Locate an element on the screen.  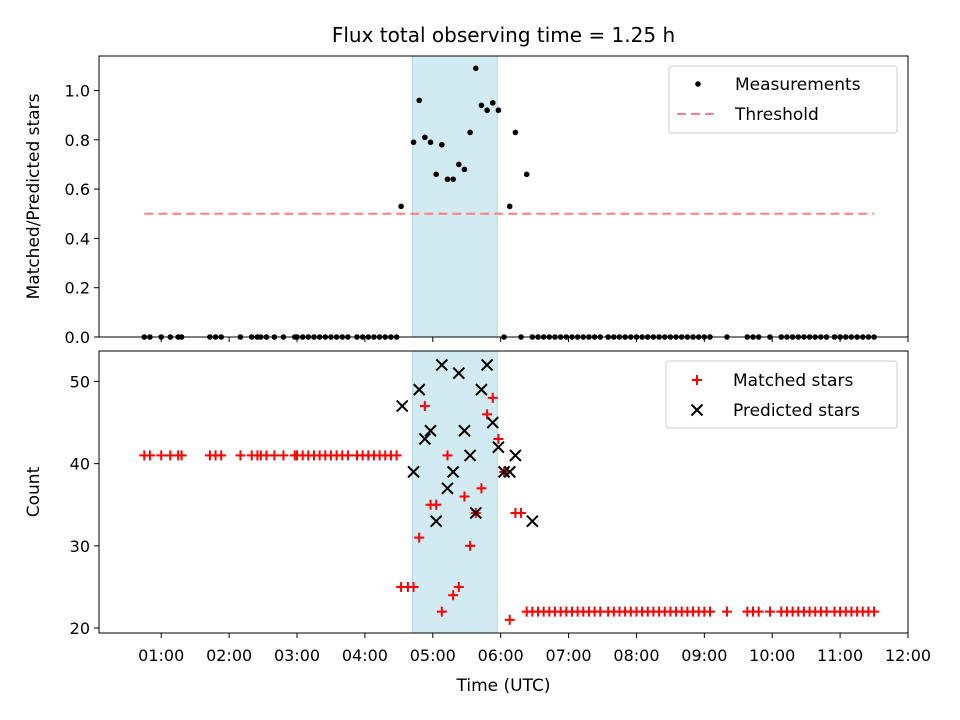
legend-label: Predicted stars is located at coordinates (796, 411).